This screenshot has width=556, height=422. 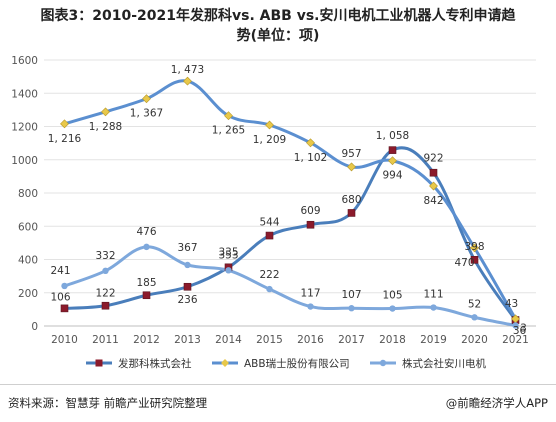 What do you see at coordinates (28, 294) in the screenshot?
I see `y-tick-label: 200` at bounding box center [28, 294].